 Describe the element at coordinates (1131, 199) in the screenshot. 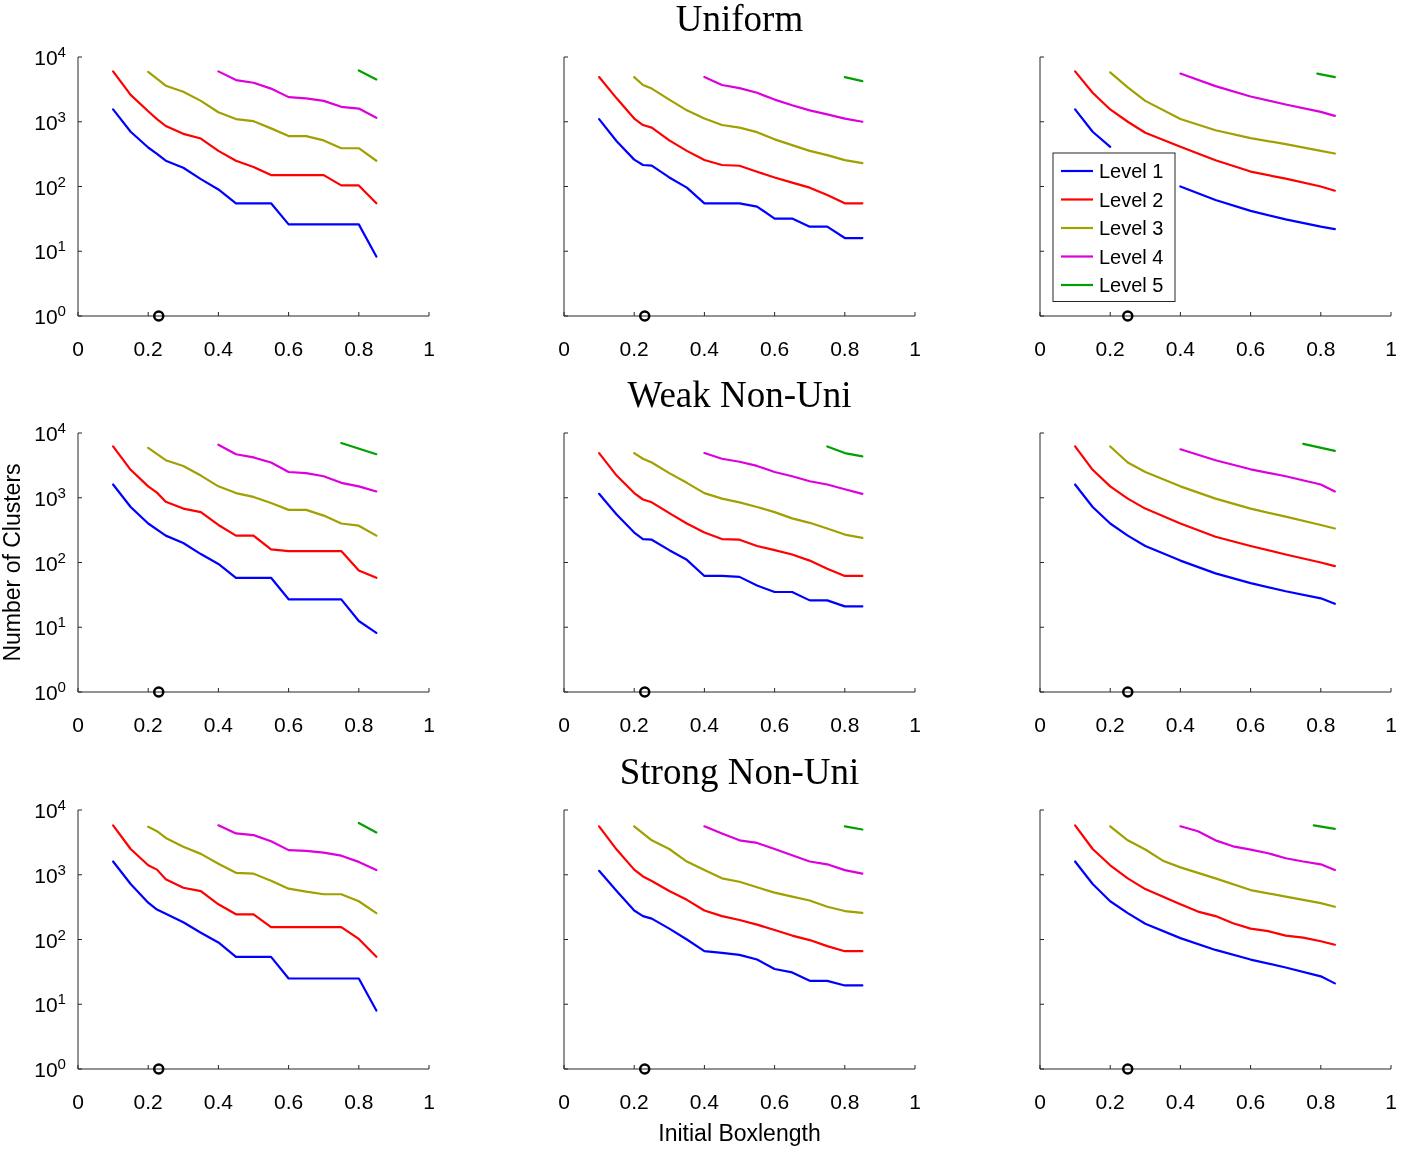

I see `legend-label: Level 2` at that location.